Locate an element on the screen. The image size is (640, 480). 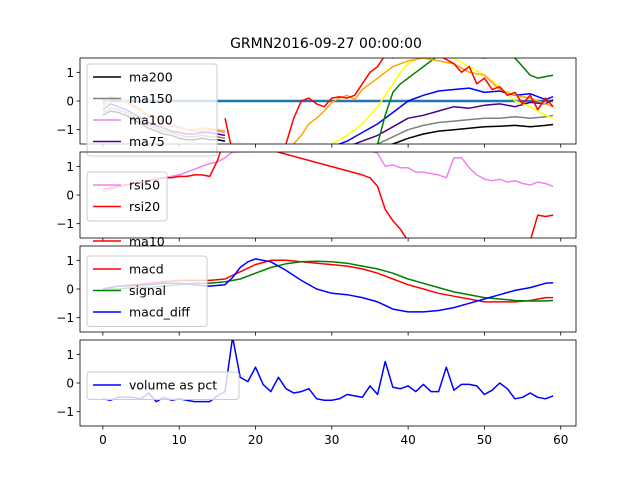
x-tick-label: 30 is located at coordinates (331, 440).